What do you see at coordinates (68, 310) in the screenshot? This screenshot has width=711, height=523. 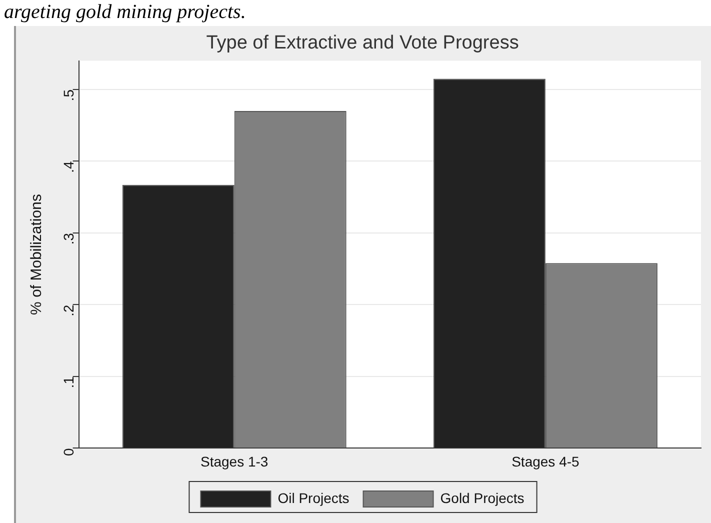 I see `y-tick-label: .2` at bounding box center [68, 310].